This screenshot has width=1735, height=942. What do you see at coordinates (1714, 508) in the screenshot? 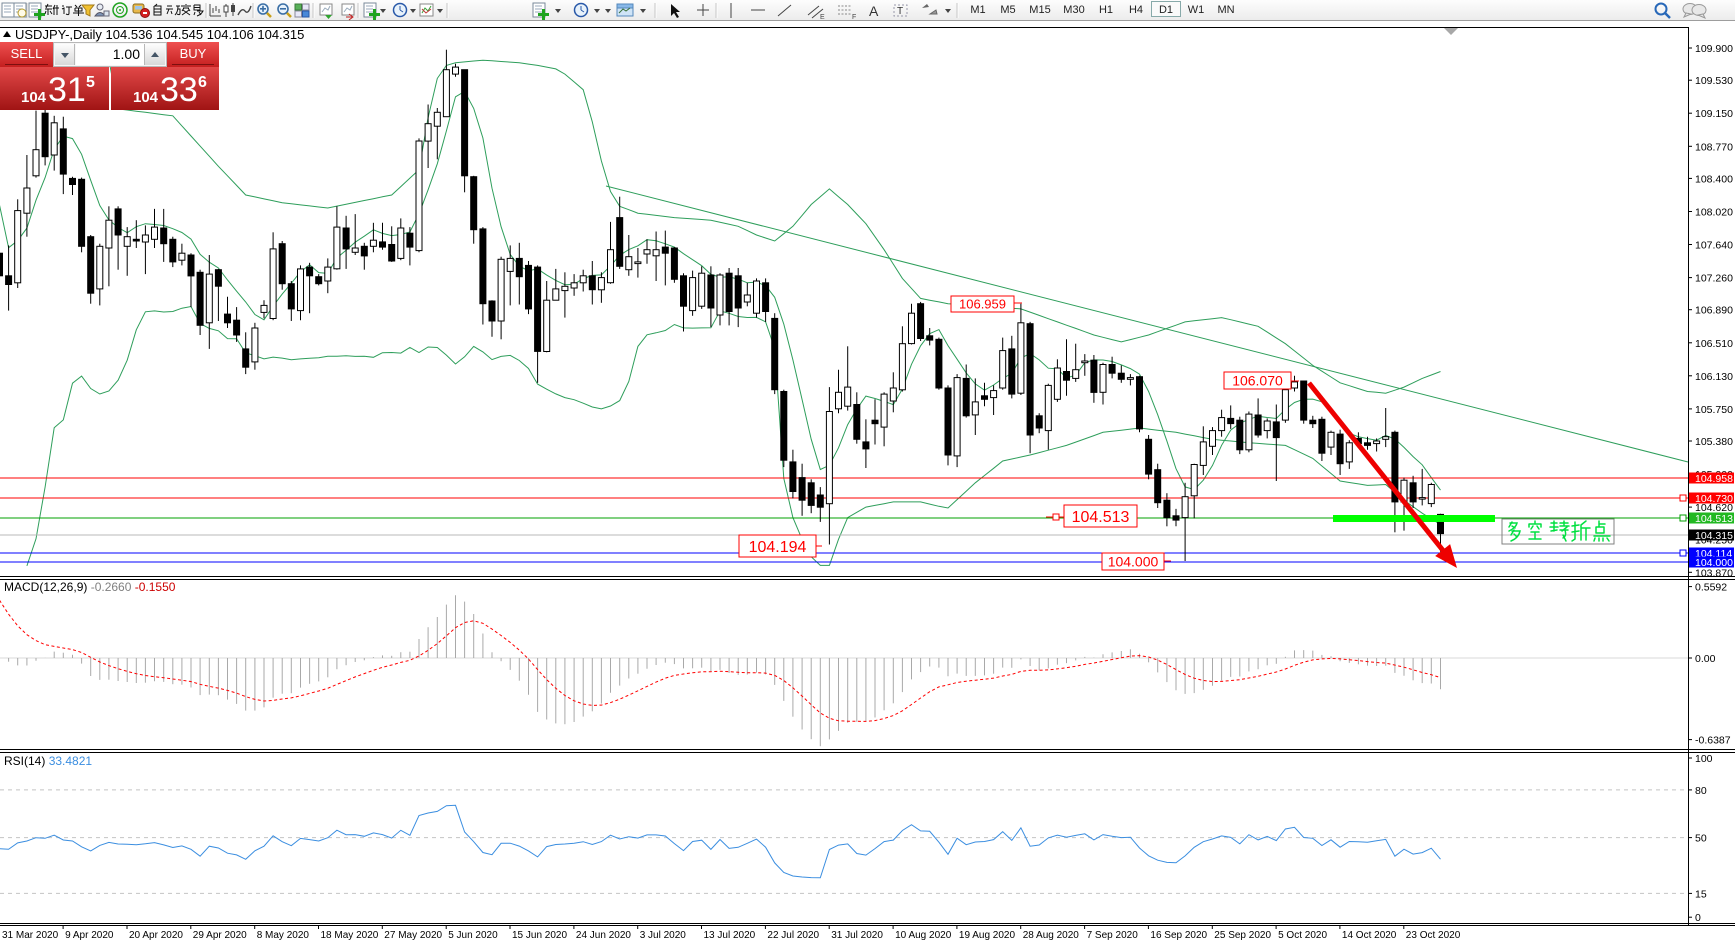
I see `svg-text: 104.620` at bounding box center [1714, 508].